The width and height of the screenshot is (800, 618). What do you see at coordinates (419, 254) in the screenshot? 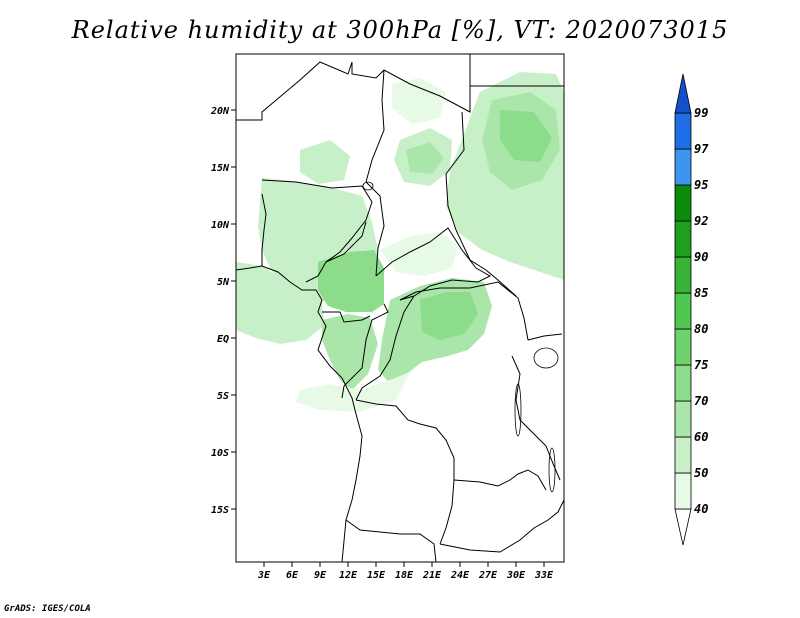
I see `humidity-area-central` at bounding box center [419, 254].